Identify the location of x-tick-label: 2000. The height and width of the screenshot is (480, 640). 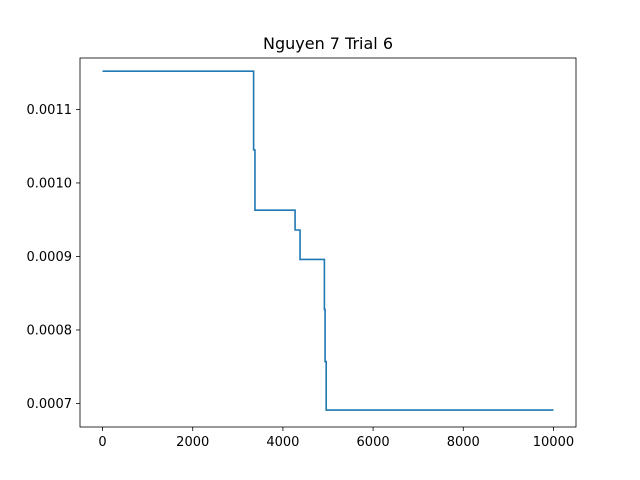
(192, 442).